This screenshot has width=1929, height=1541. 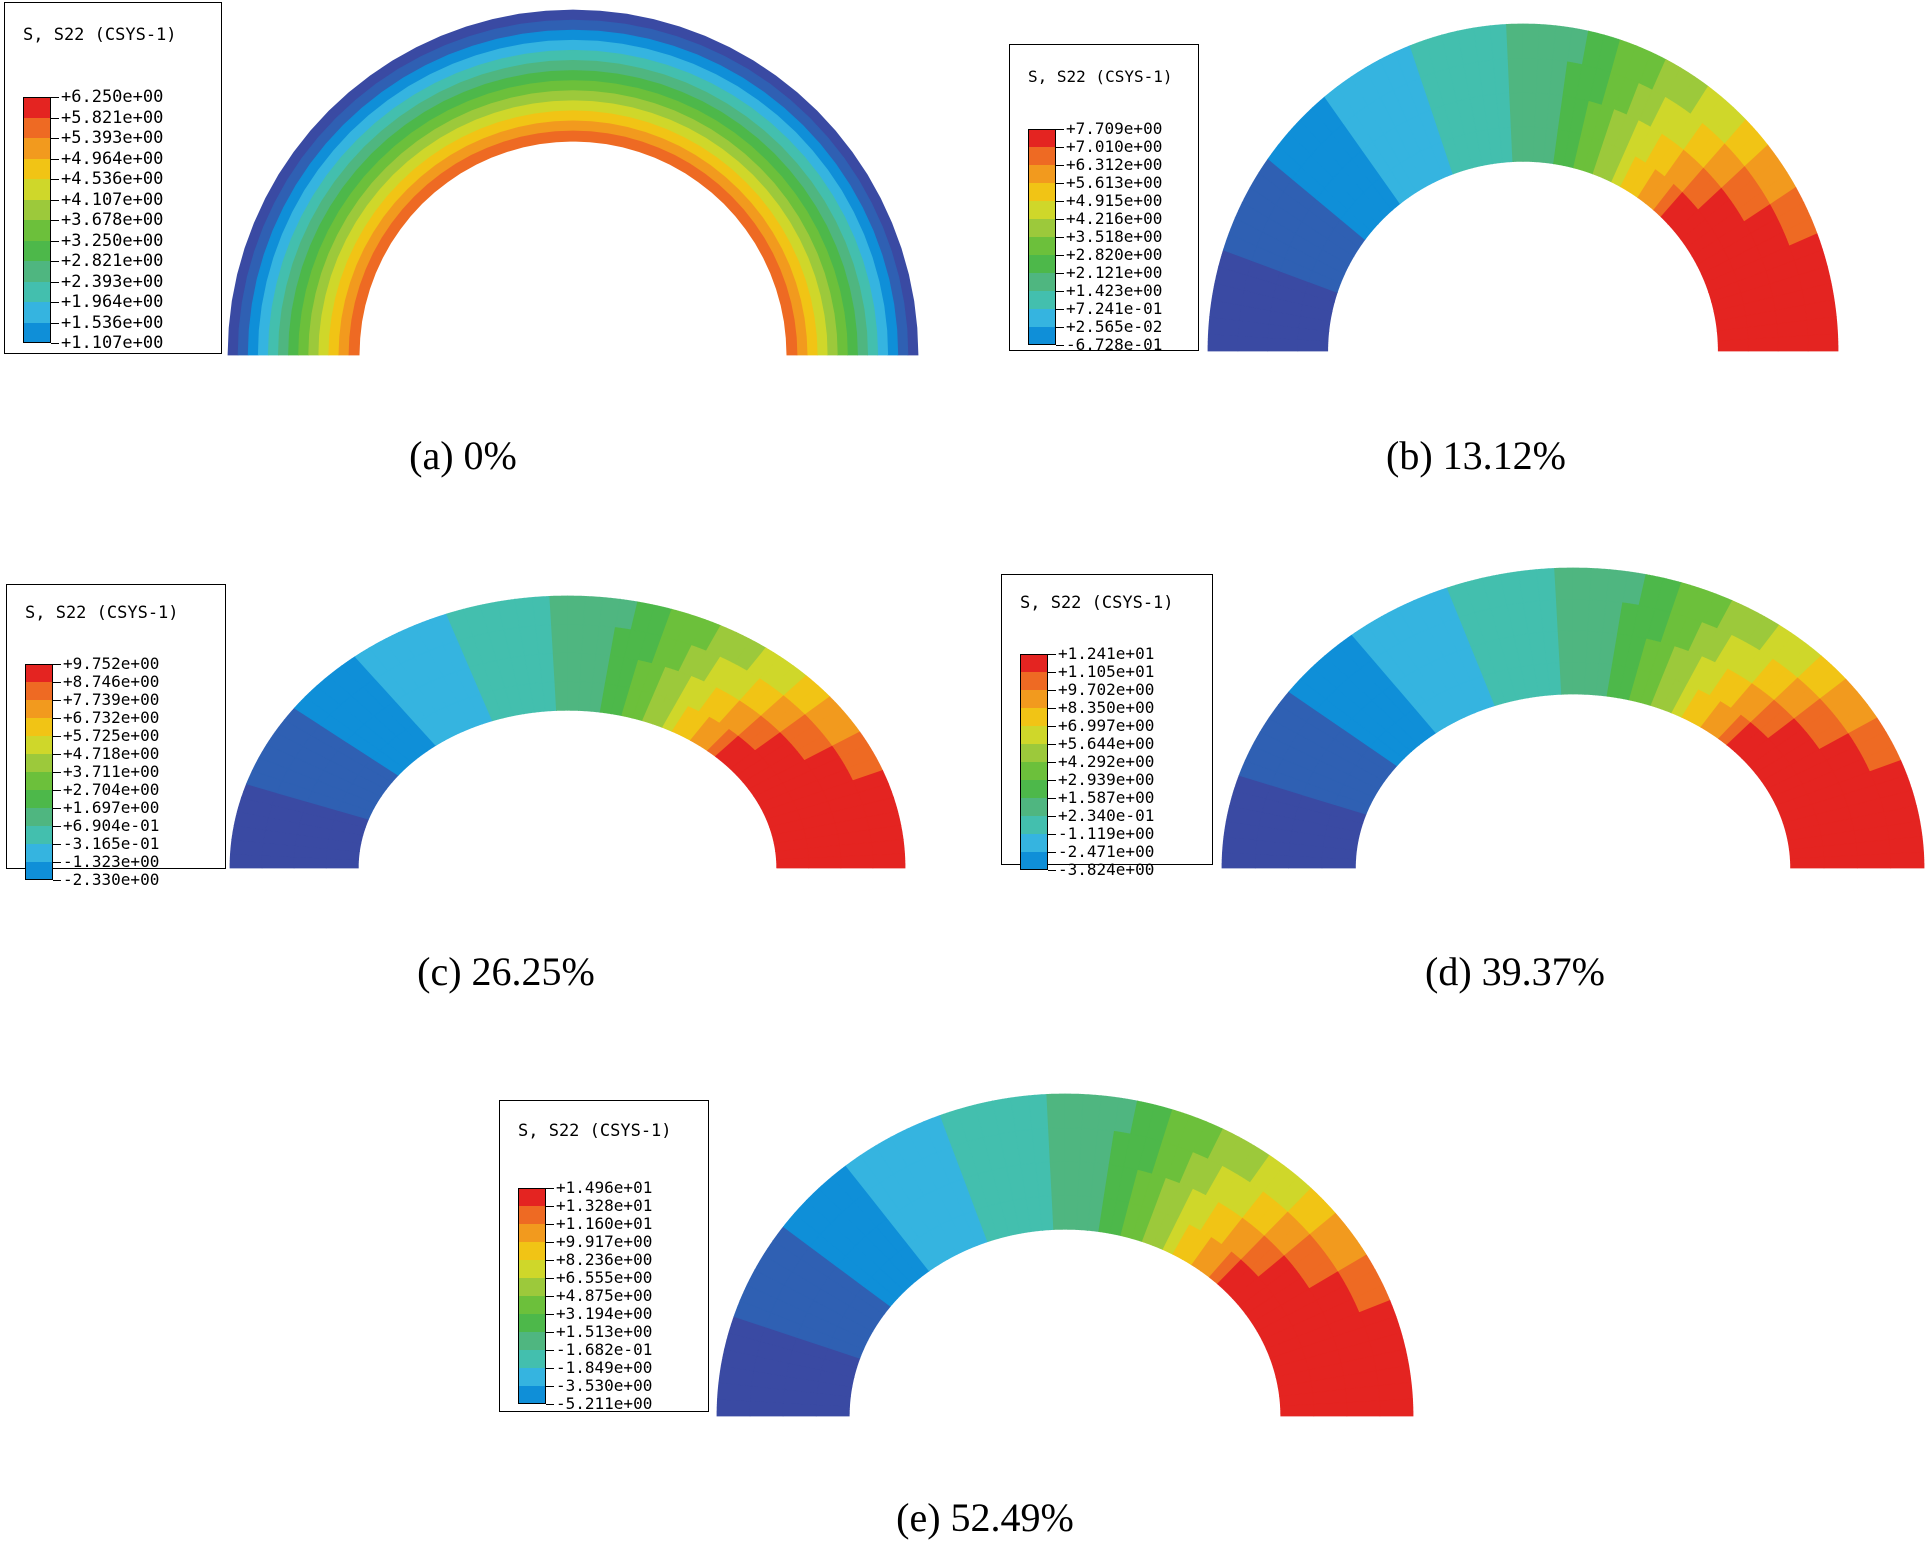 I want to click on legend-label: -3.165e-01, so click(x=111, y=843).